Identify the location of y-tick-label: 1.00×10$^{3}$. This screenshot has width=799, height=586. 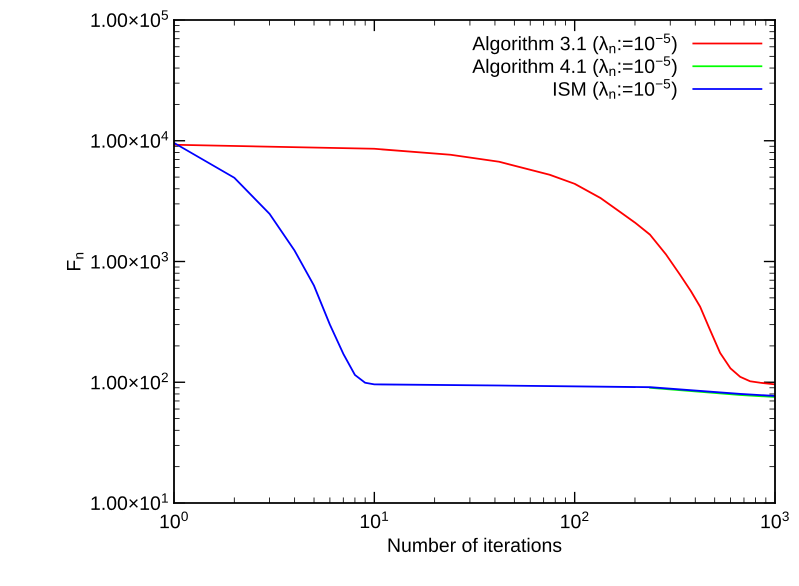
(129, 260).